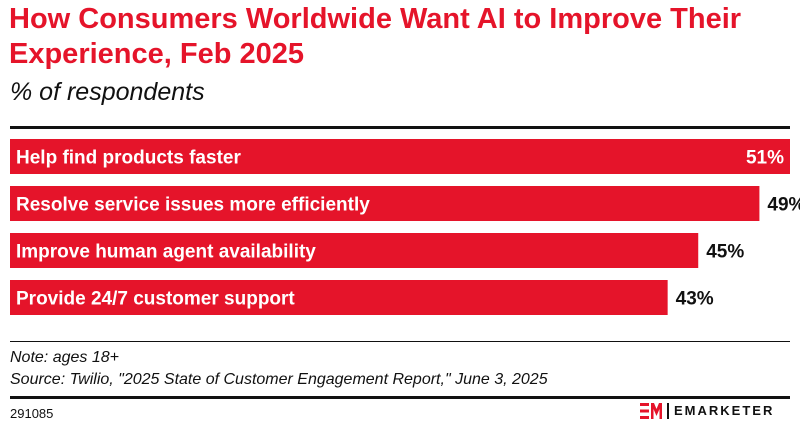 The image size is (800, 421). Describe the element at coordinates (400, 397) in the screenshot. I see `footer-rule` at that location.